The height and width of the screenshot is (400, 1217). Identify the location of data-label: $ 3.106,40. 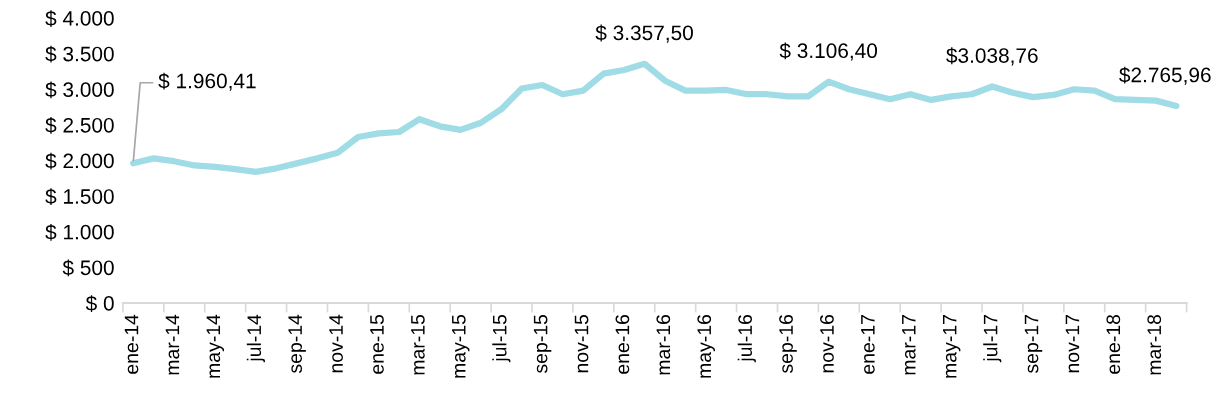
(828, 51).